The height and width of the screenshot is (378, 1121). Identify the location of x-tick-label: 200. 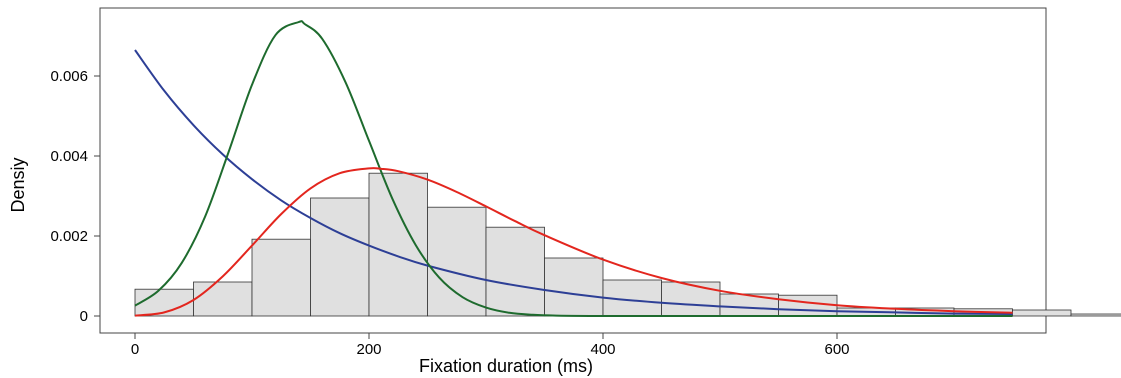
(368, 349).